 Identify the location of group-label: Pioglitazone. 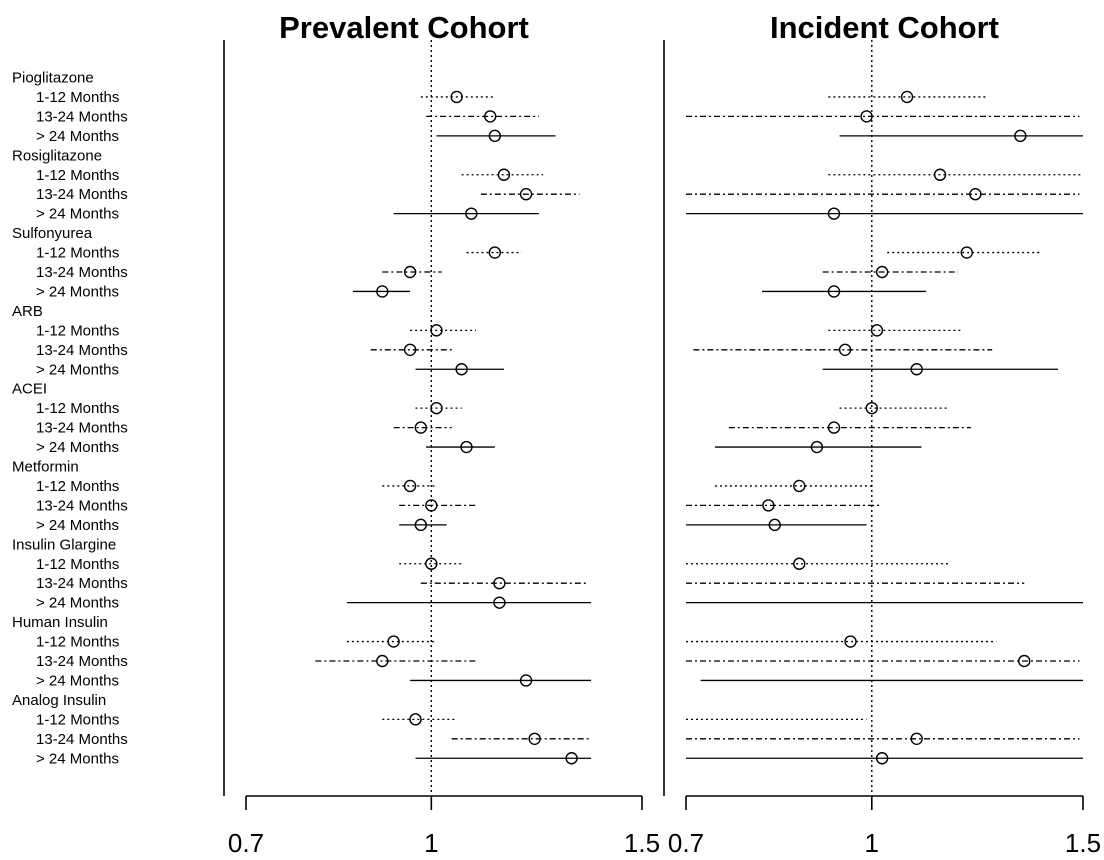
(53, 78).